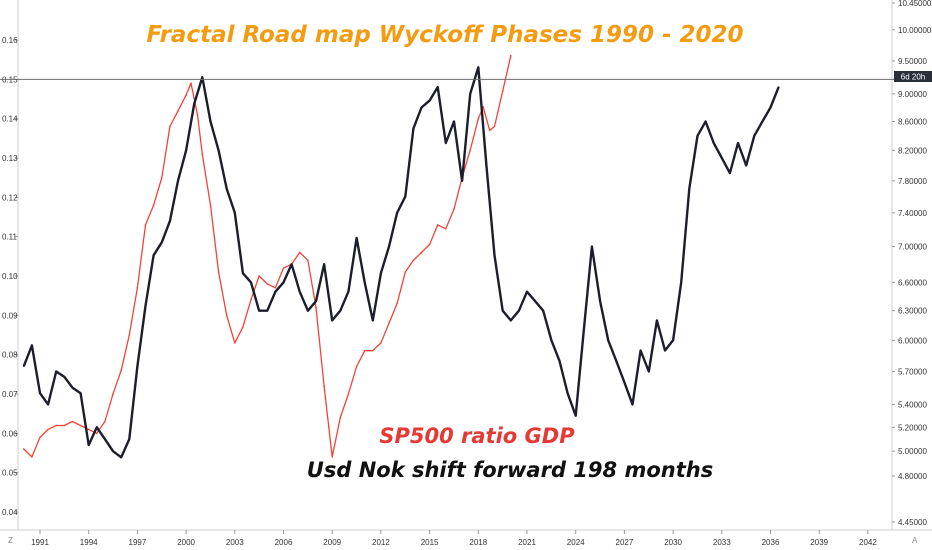 The width and height of the screenshot is (932, 550). What do you see at coordinates (477, 436) in the screenshot?
I see `annotation-sp500: SP500 ratio GDP` at bounding box center [477, 436].